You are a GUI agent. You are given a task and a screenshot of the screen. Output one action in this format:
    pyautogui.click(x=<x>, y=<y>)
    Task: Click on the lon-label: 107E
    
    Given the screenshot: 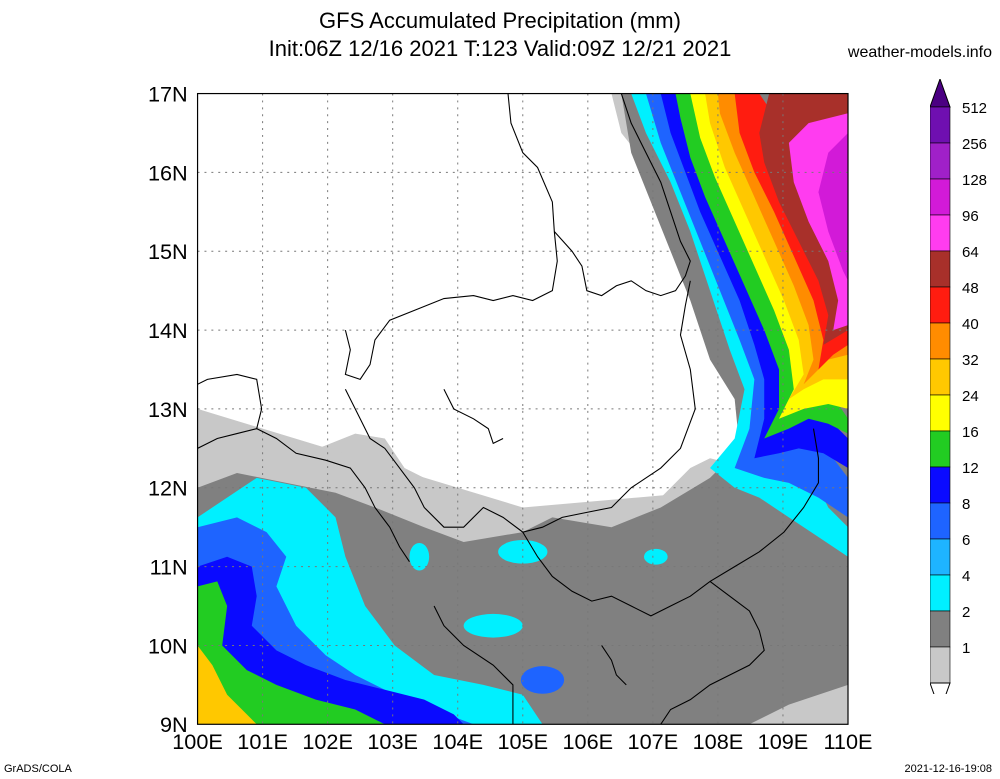 What is the action you would take?
    pyautogui.click(x=653, y=741)
    